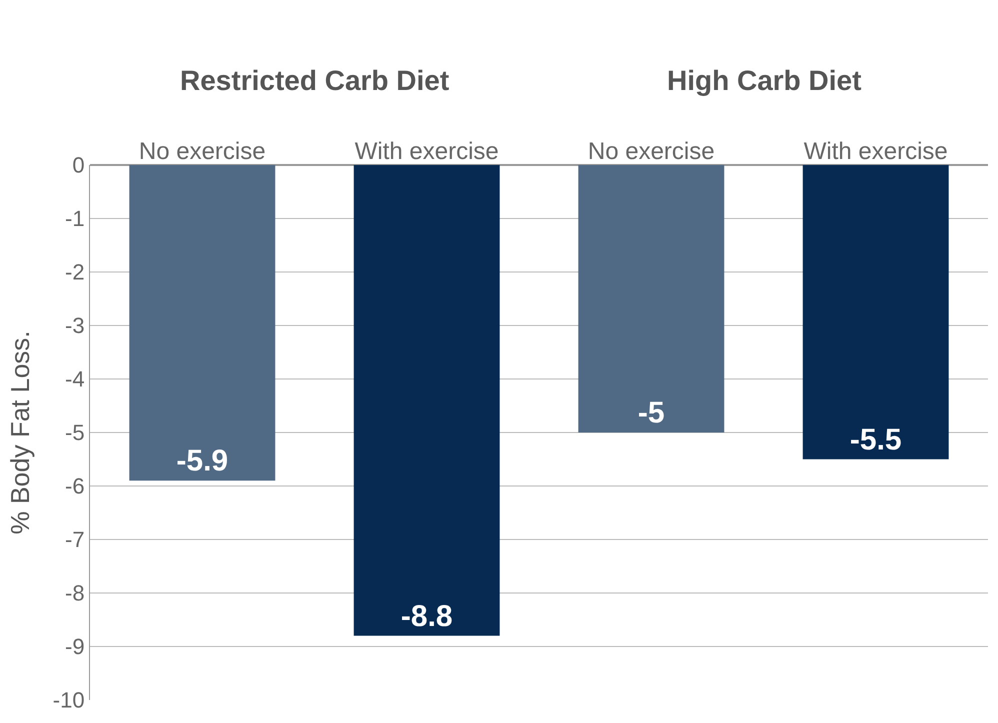 The width and height of the screenshot is (998, 723). I want to click on y-tick-label: -5, so click(75, 433).